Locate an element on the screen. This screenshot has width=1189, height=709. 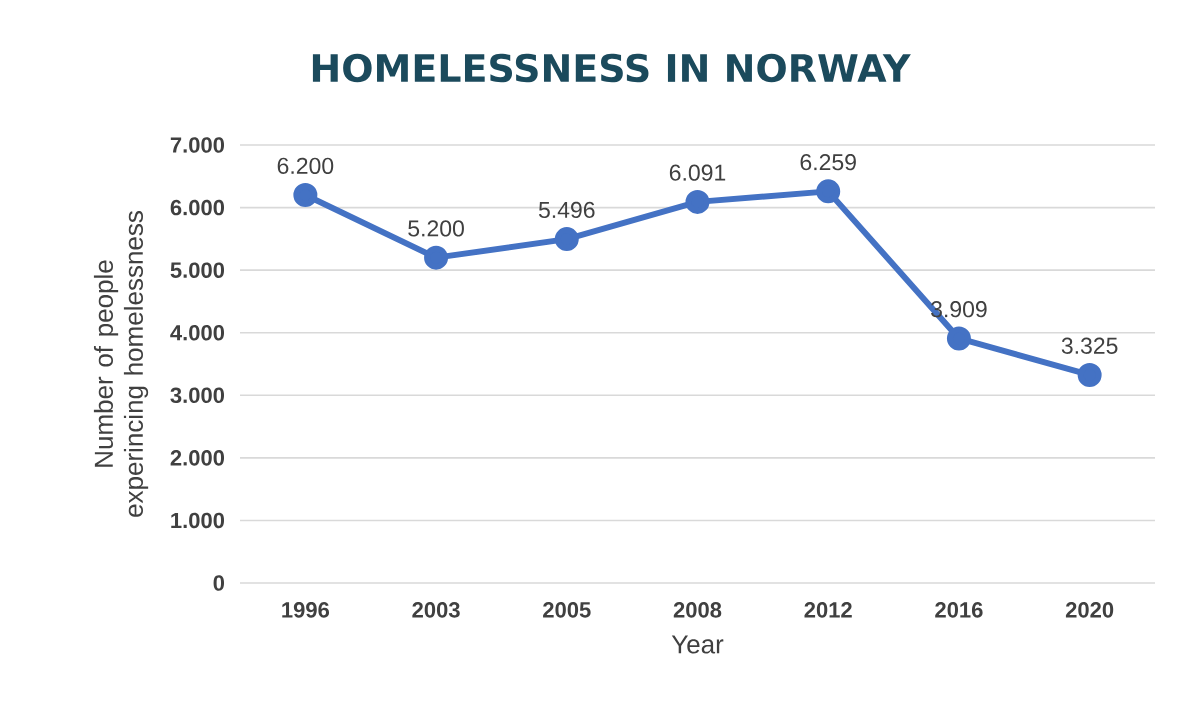
y-tick-label: 0 is located at coordinates (219, 583).